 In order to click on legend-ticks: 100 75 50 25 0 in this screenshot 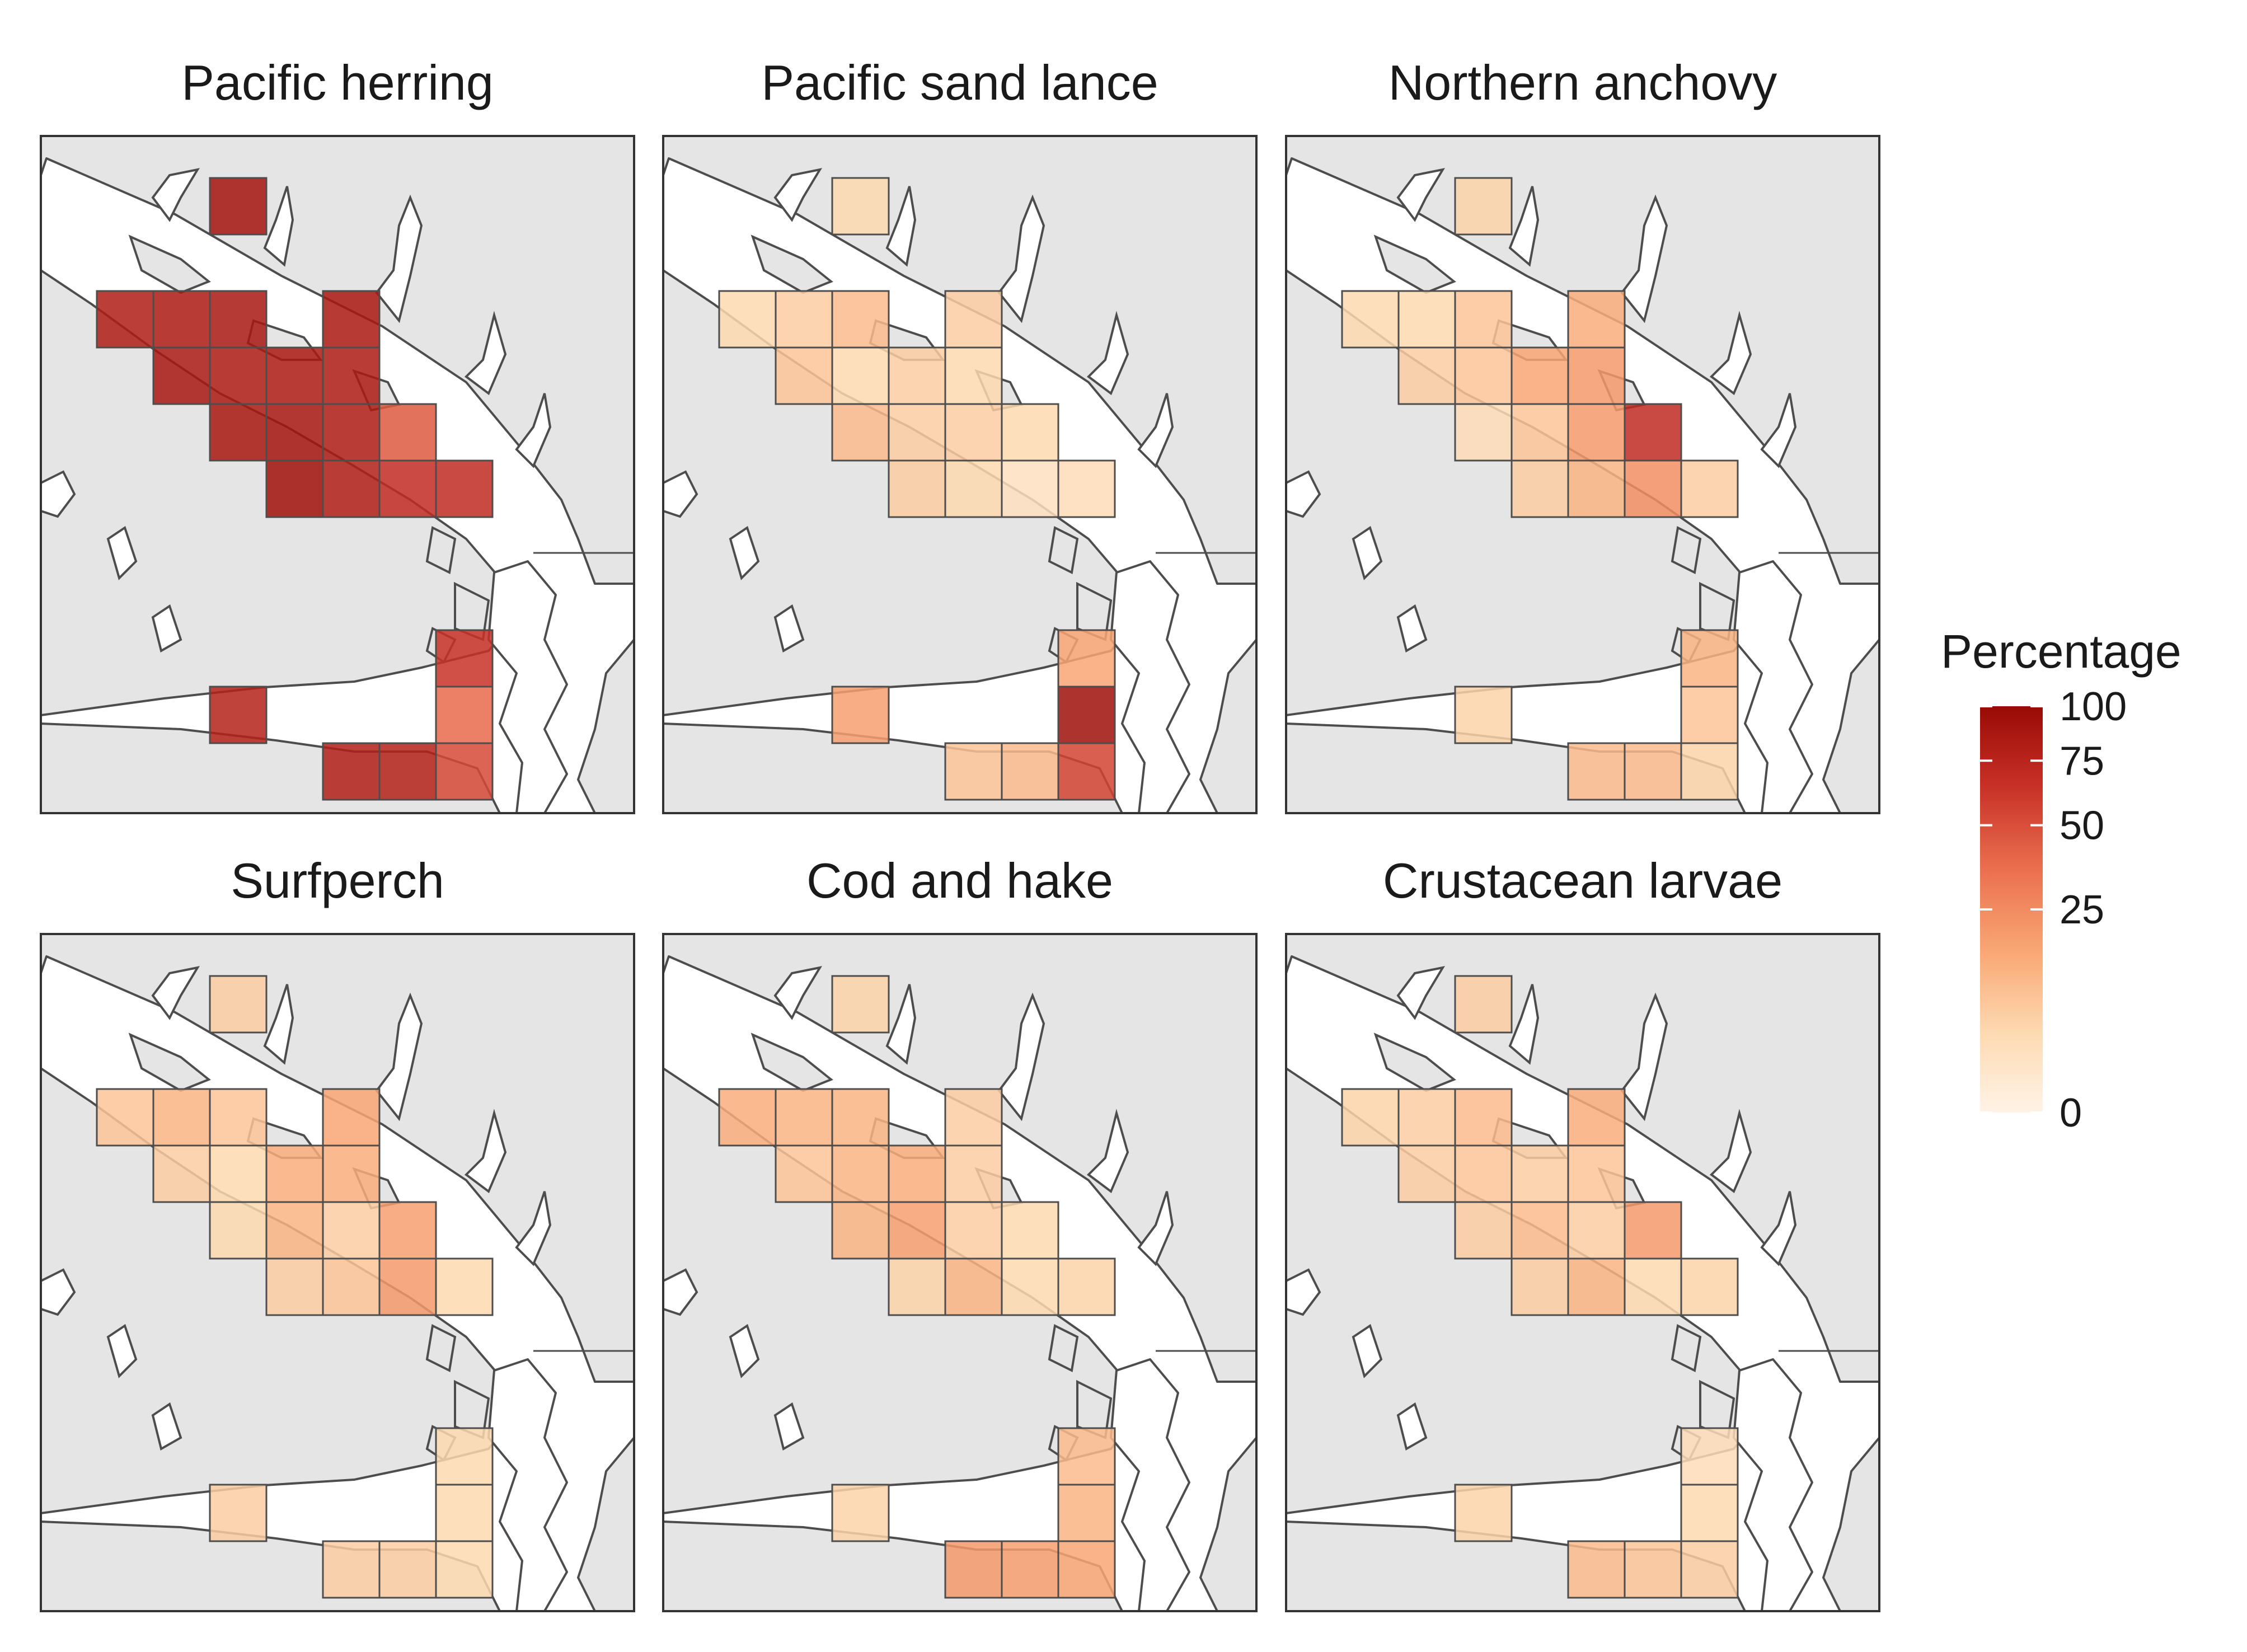, I will do `click(2053, 909)`.